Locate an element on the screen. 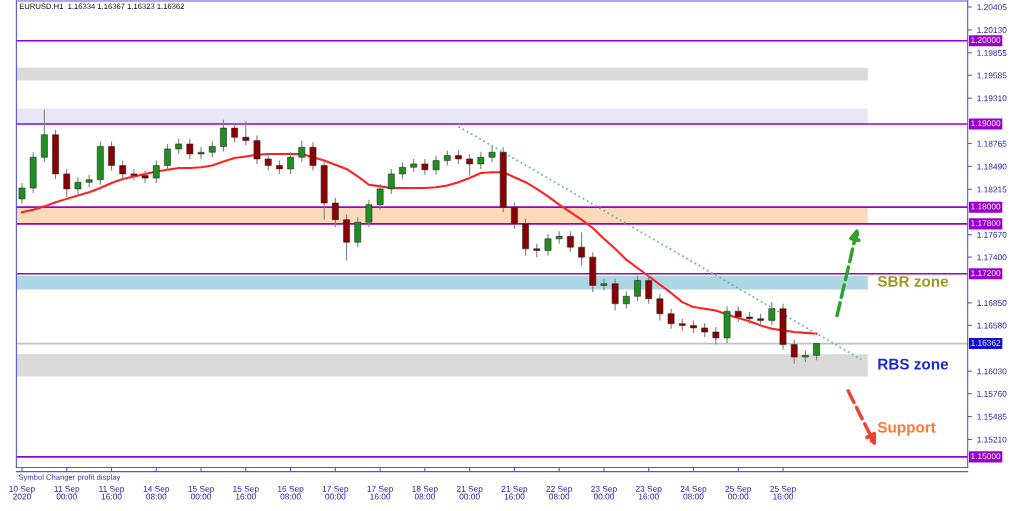 This screenshot has width=1024, height=511. y-tick-label: 1.18765 is located at coordinates (992, 143).